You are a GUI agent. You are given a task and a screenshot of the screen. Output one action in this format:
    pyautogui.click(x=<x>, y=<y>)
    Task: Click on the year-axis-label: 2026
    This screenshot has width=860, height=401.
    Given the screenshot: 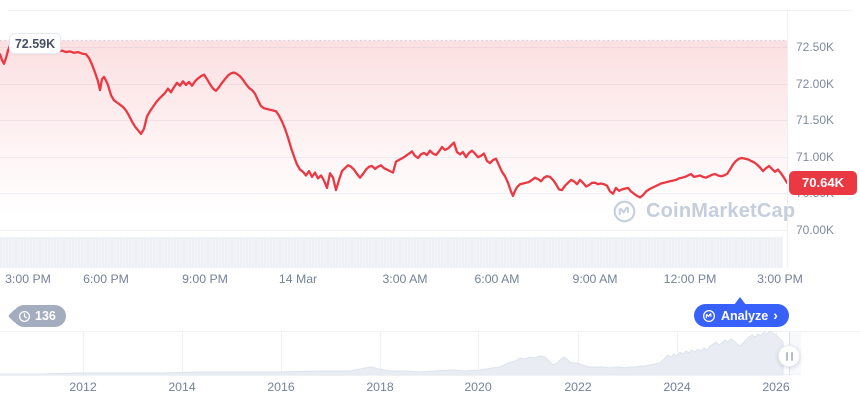 What is the action you would take?
    pyautogui.click(x=776, y=387)
    